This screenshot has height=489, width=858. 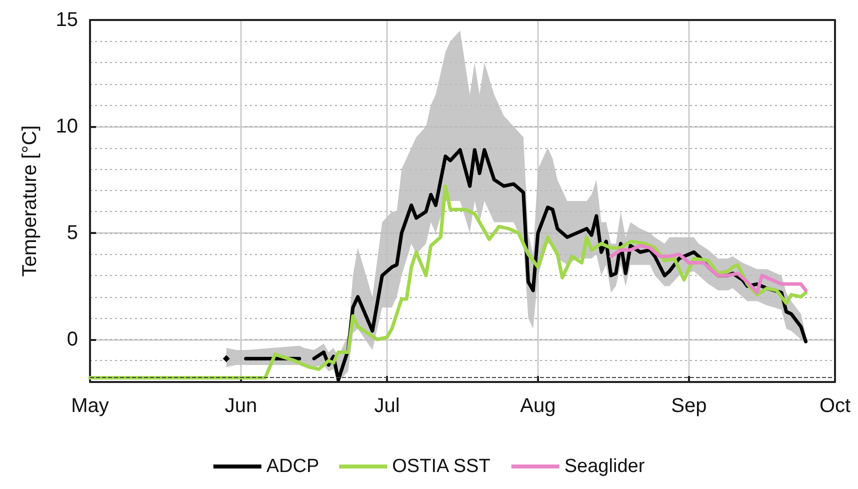 I want to click on legend-label: Seaglider, so click(x=605, y=466).